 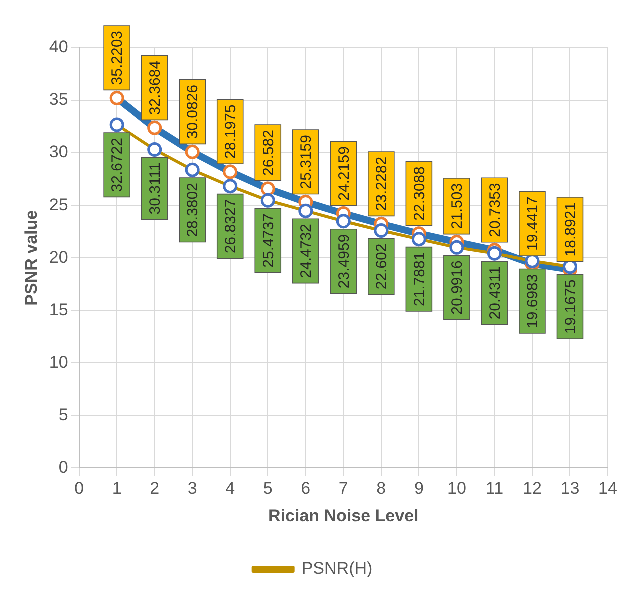 I want to click on x-tick-label: 5, so click(x=268, y=488).